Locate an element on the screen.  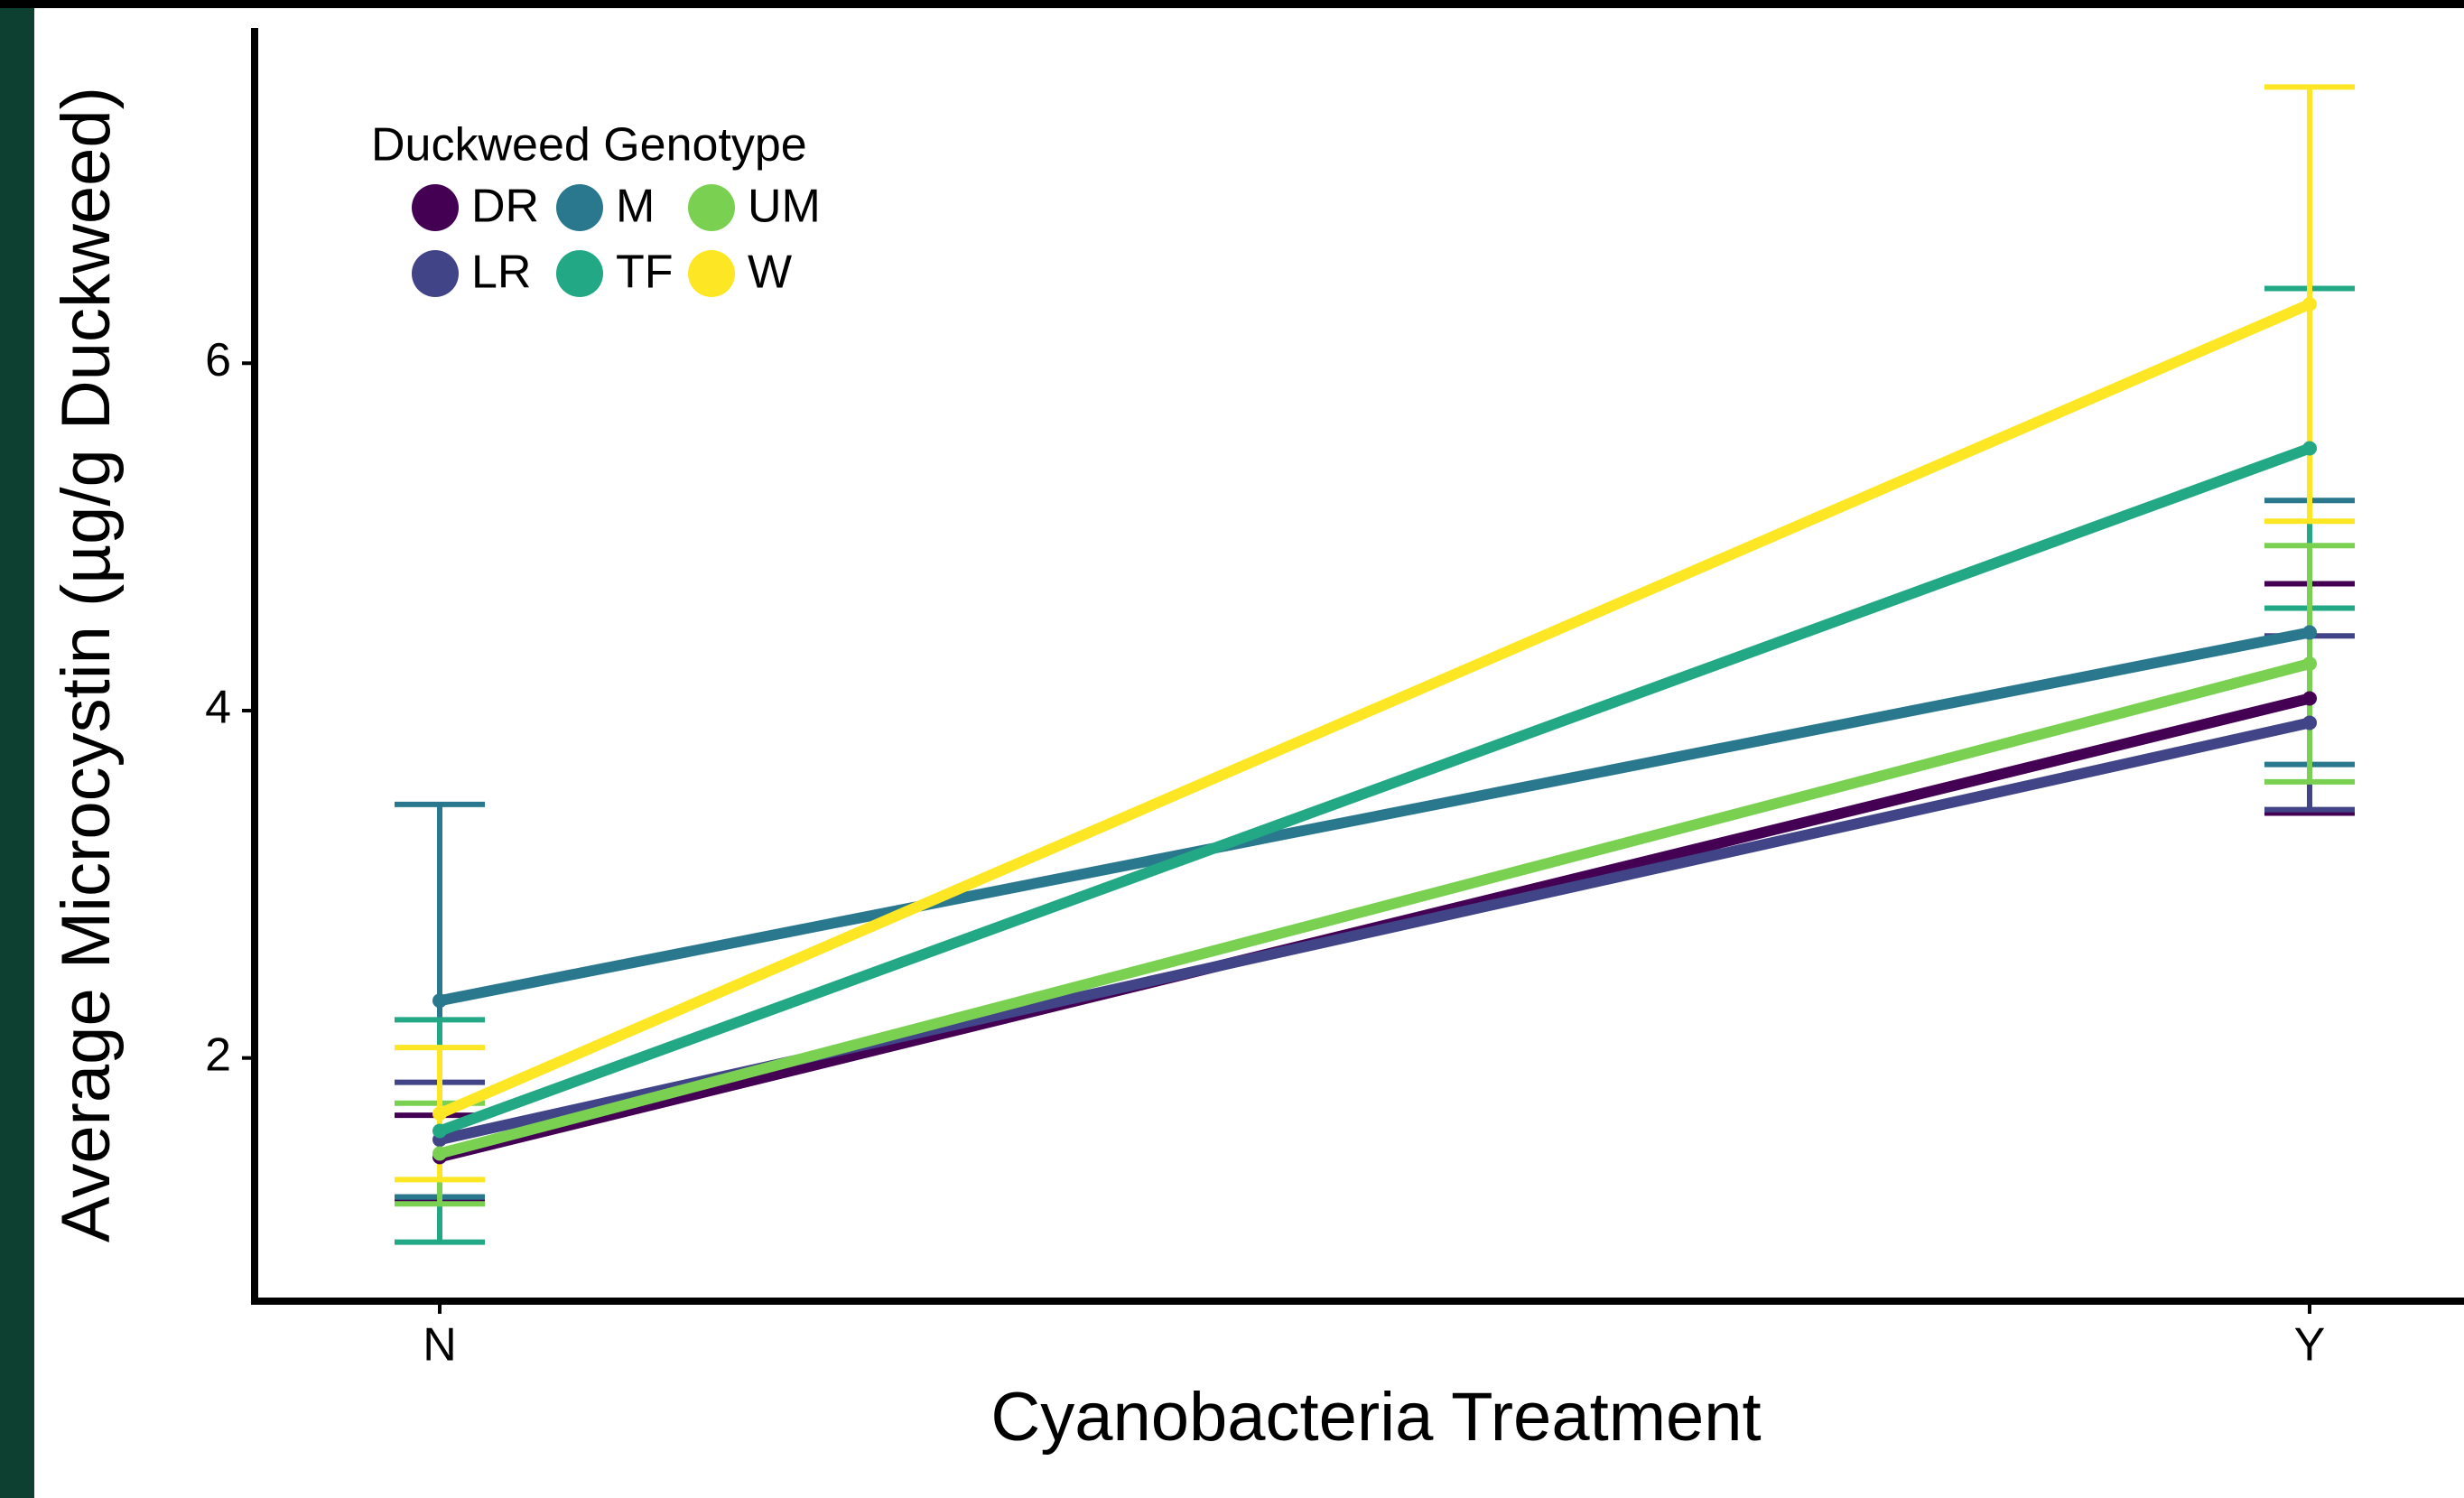
y-tick-label: 2 is located at coordinates (218, 1054).